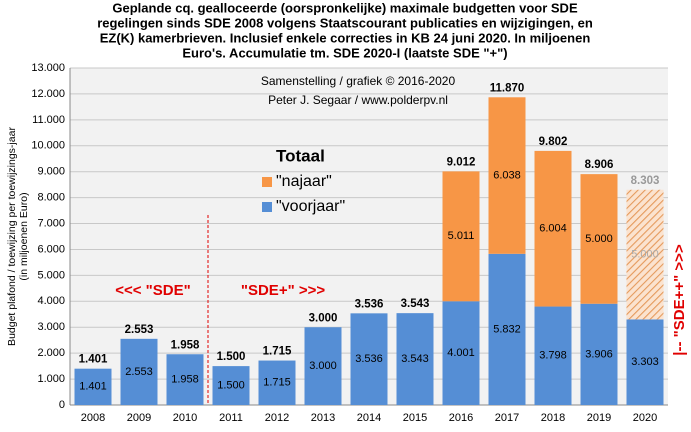 This screenshot has width=691, height=432. What do you see at coordinates (231, 418) in the screenshot?
I see `x-tick-label: 2011` at bounding box center [231, 418].